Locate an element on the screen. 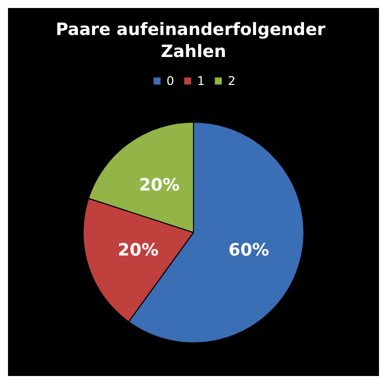 The width and height of the screenshot is (387, 384). chart-title: Paare aufeinanderfolgender Zahlen is located at coordinates (194, 41).